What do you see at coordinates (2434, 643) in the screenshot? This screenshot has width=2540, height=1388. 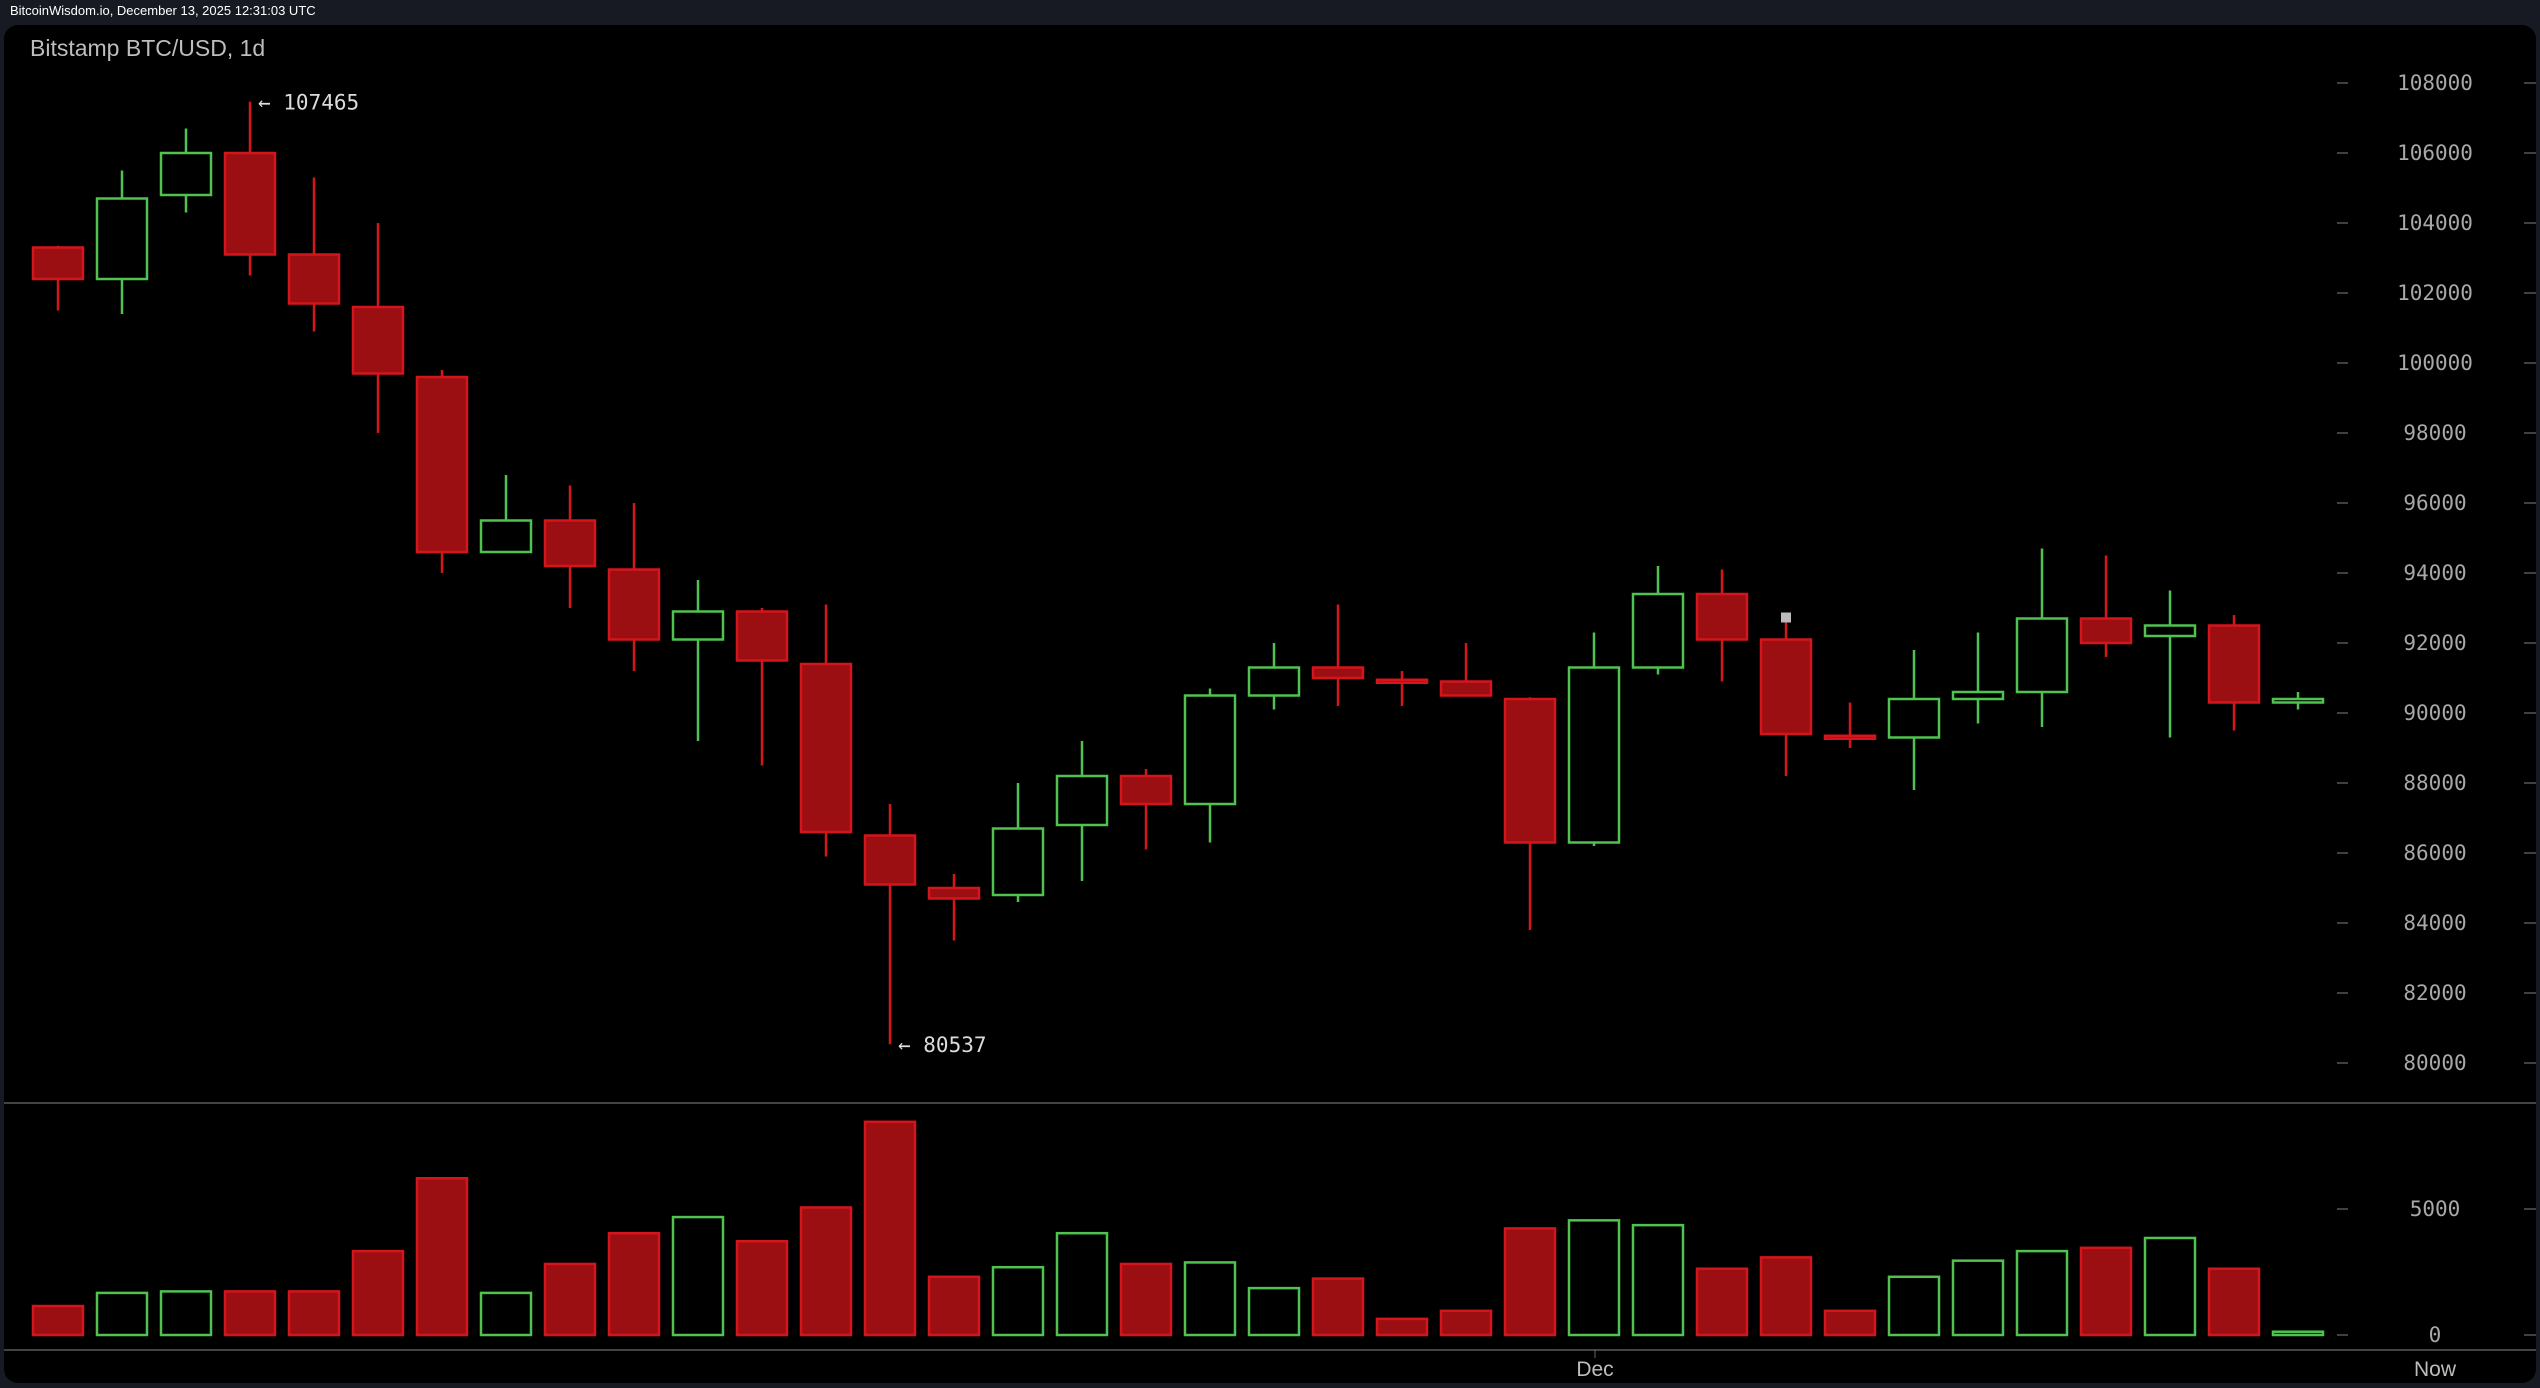 I see `price-tick-label: 92000` at bounding box center [2434, 643].